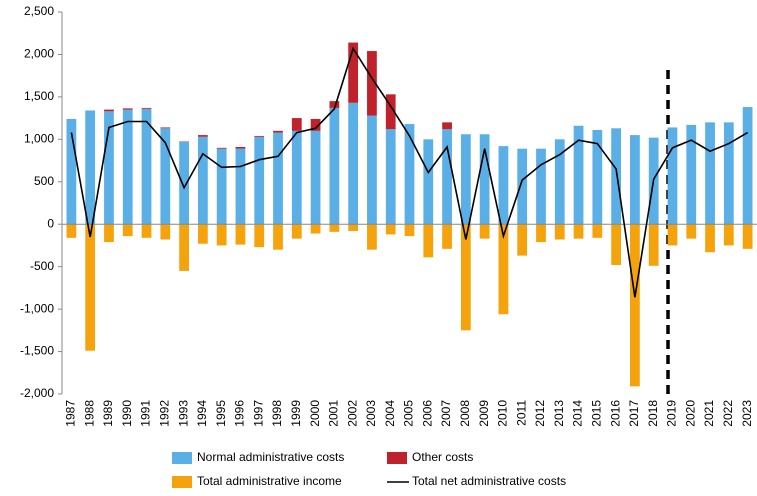  What do you see at coordinates (39, 139) in the screenshot?
I see `y-tick-label: 1,000` at bounding box center [39, 139].